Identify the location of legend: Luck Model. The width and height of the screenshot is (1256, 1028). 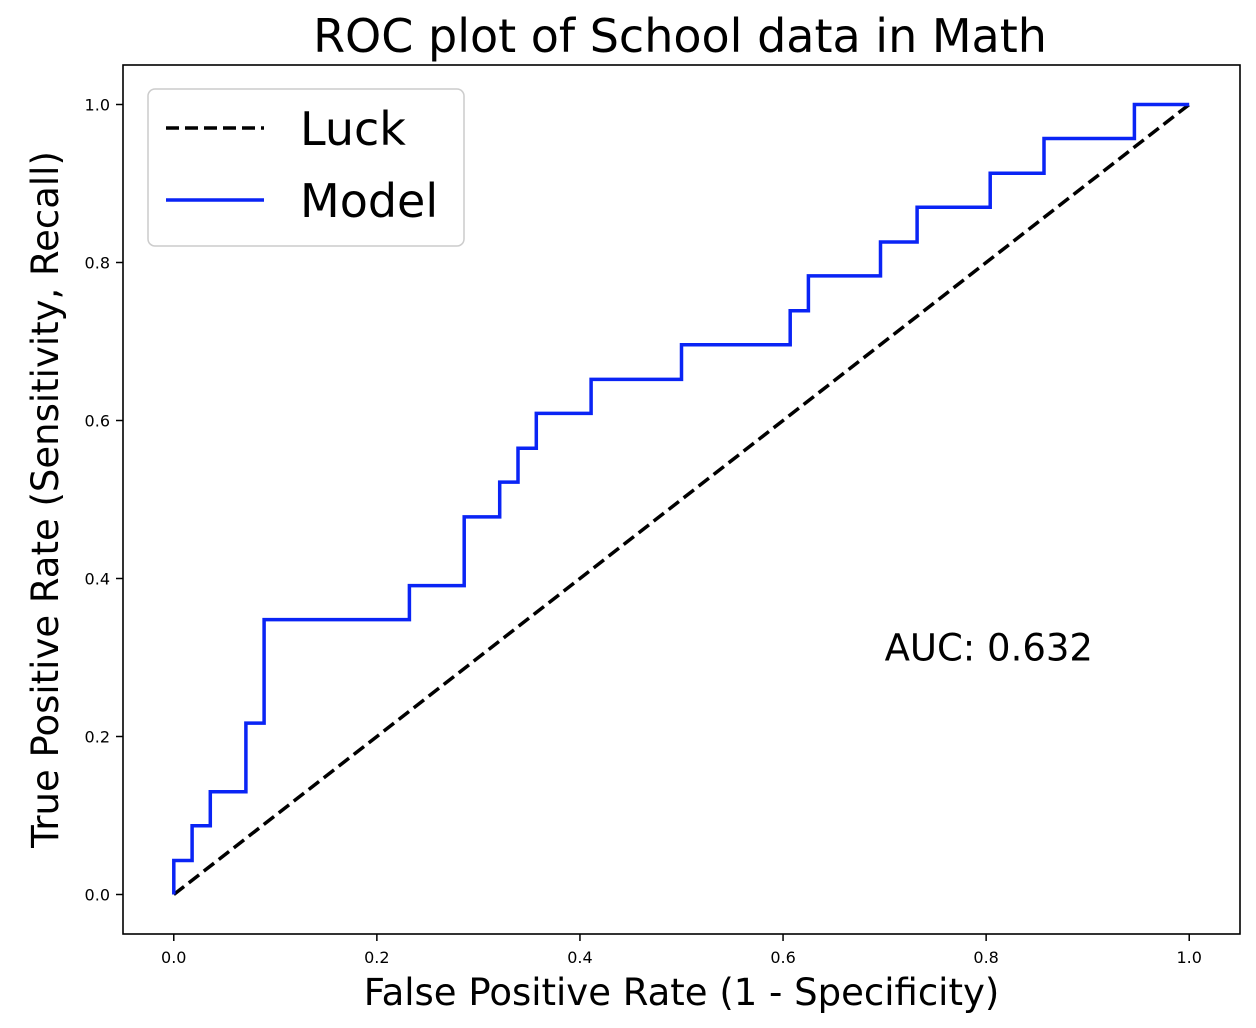
(306, 167).